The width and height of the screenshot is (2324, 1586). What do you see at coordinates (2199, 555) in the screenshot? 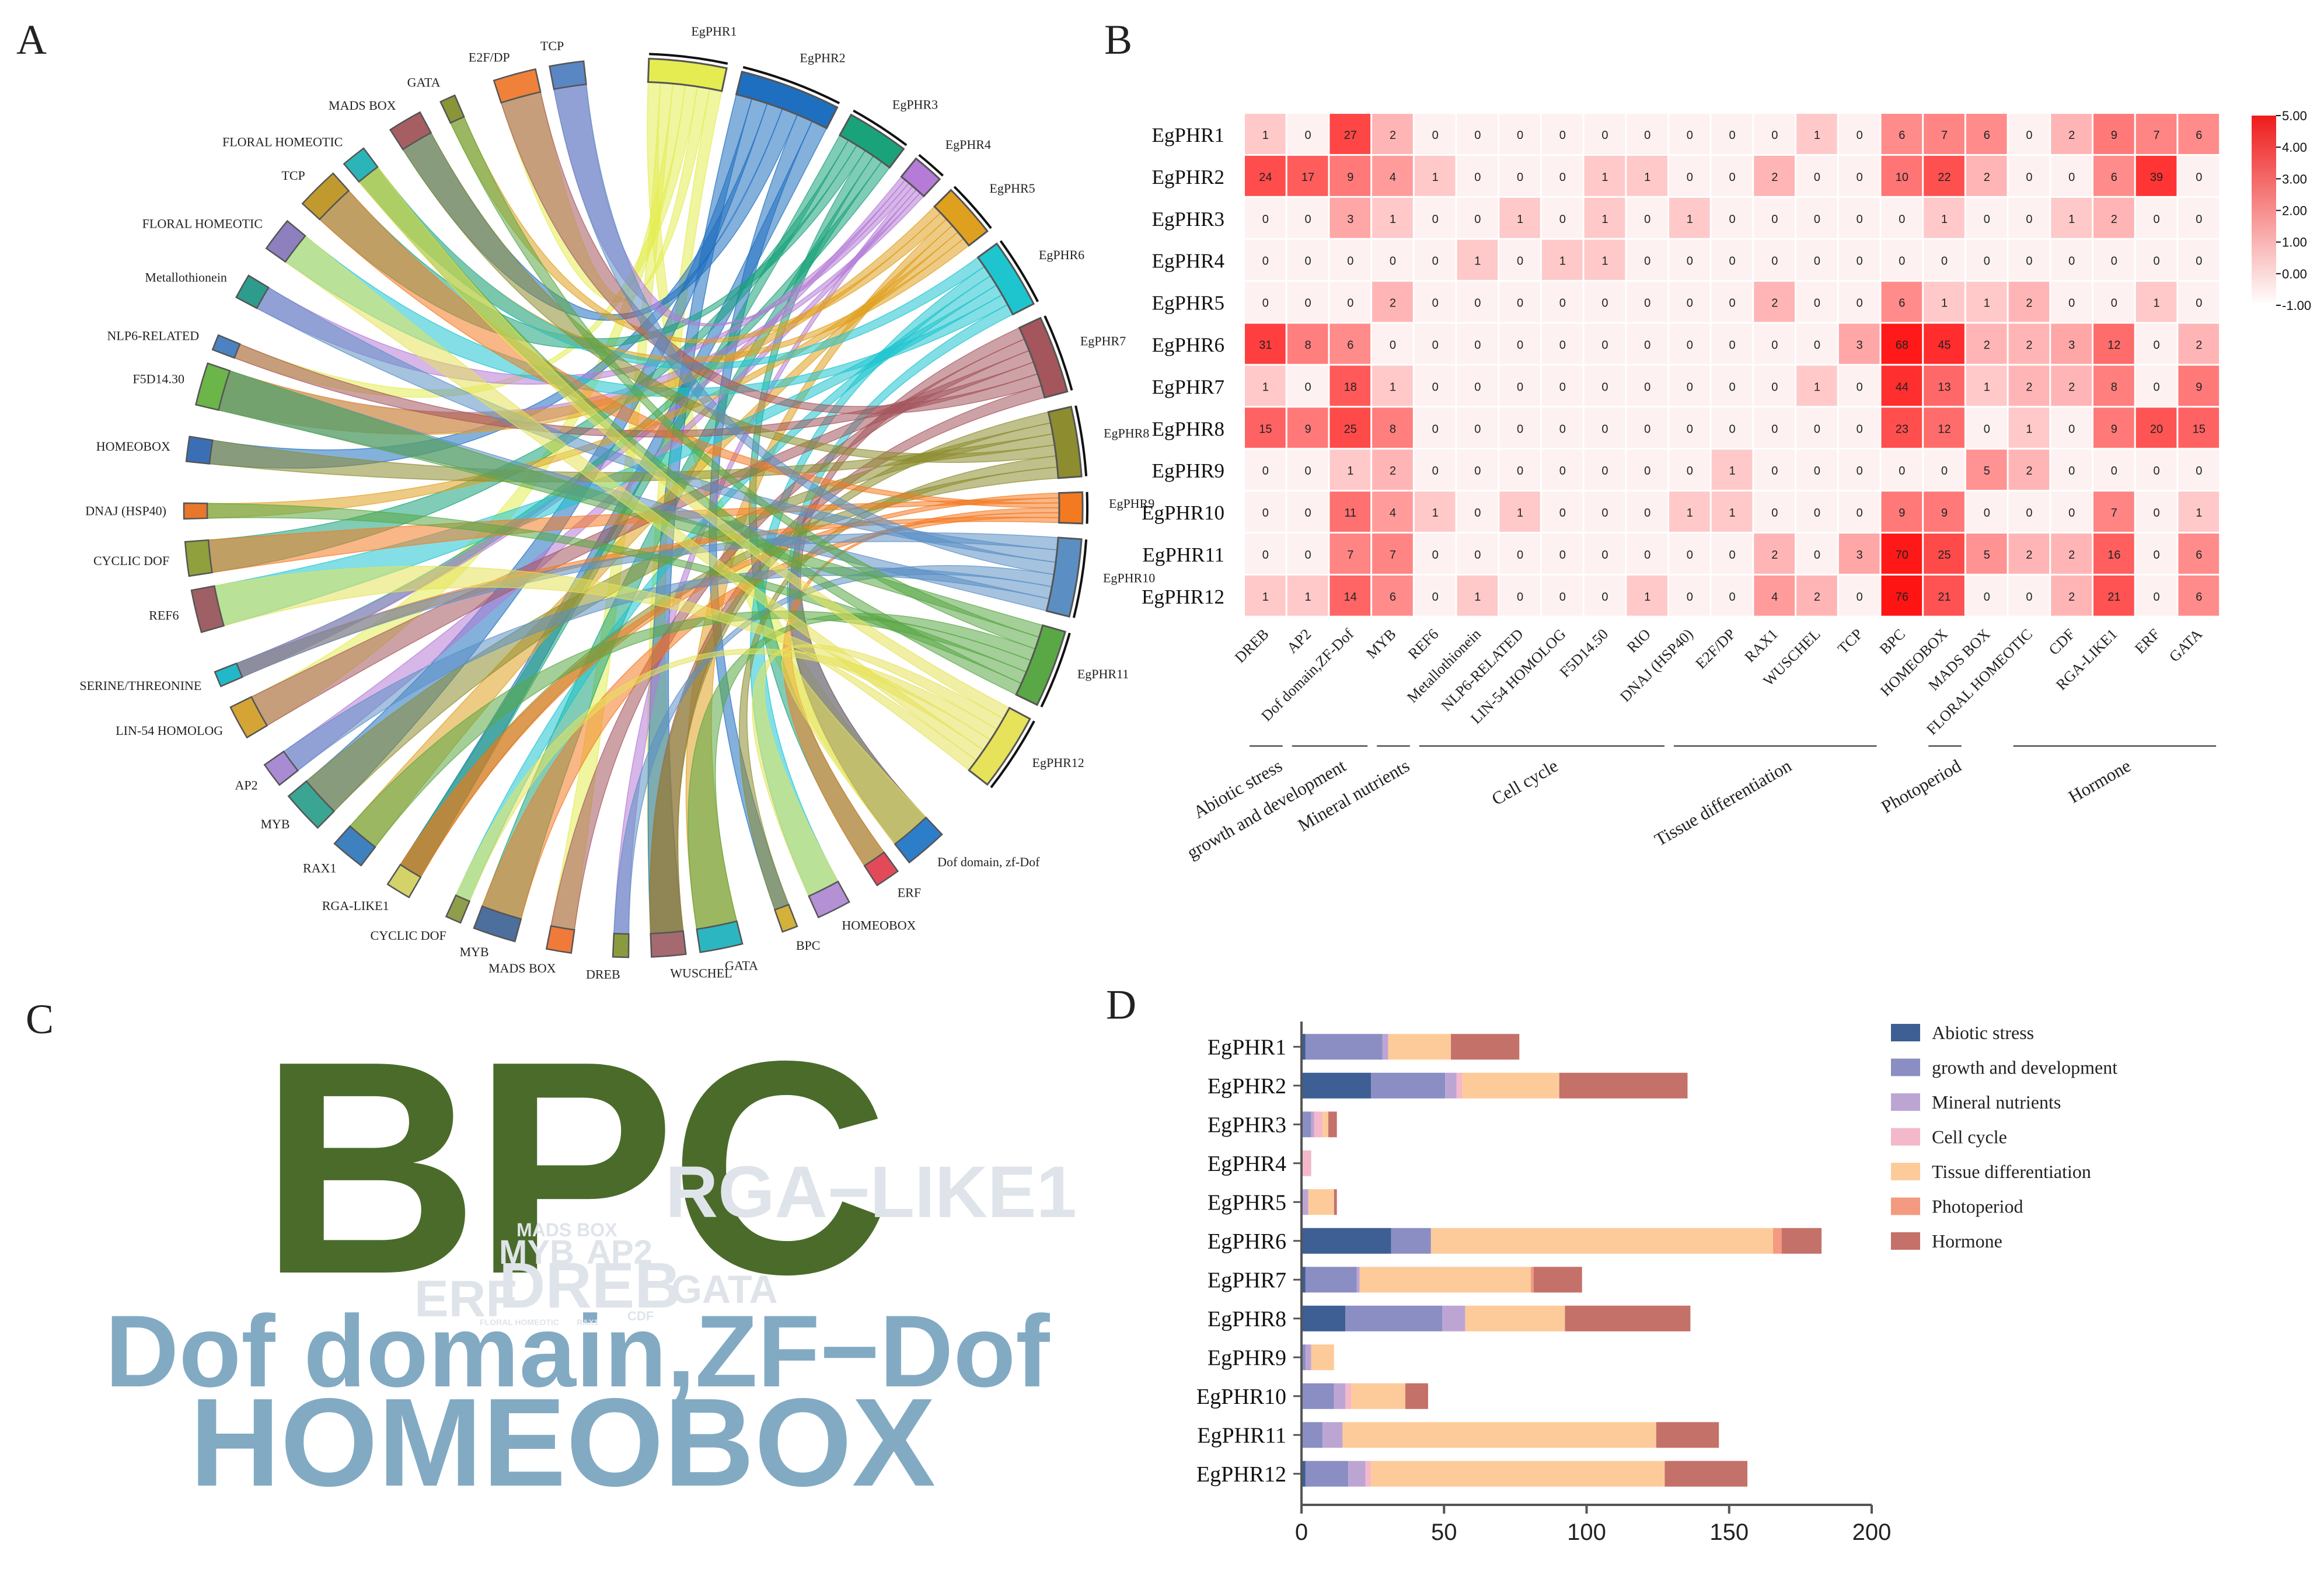
I see `heatmap-cell-value: 6` at bounding box center [2199, 555].